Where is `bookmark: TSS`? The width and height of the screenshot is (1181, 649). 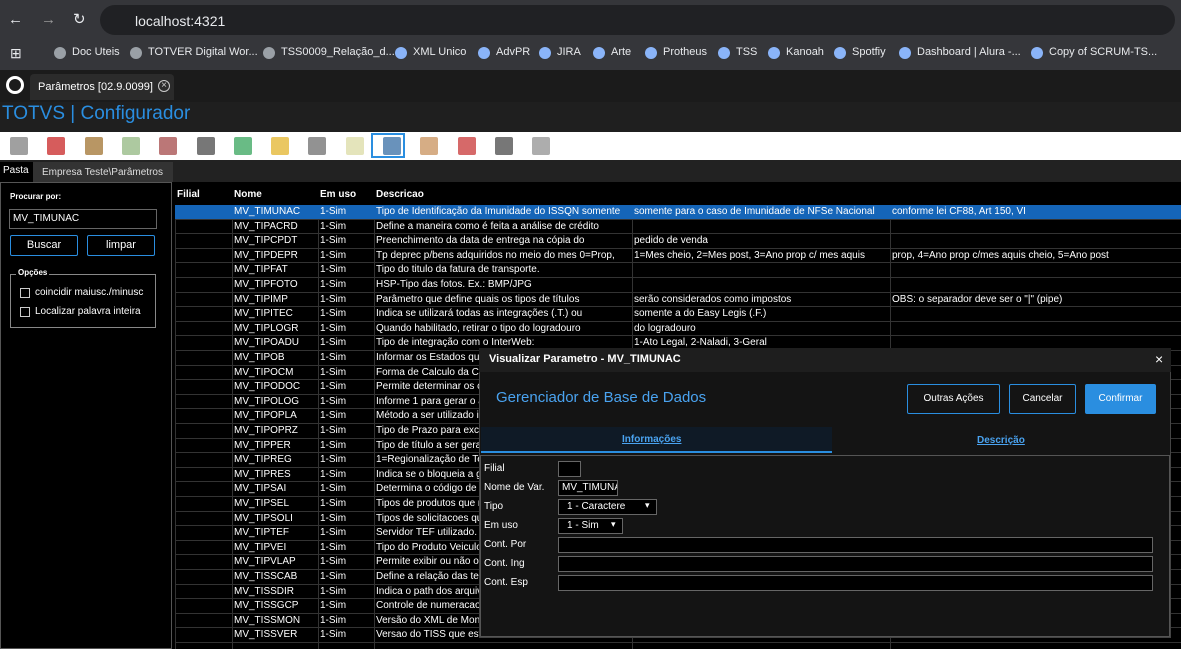 bookmark: TSS is located at coordinates (747, 52).